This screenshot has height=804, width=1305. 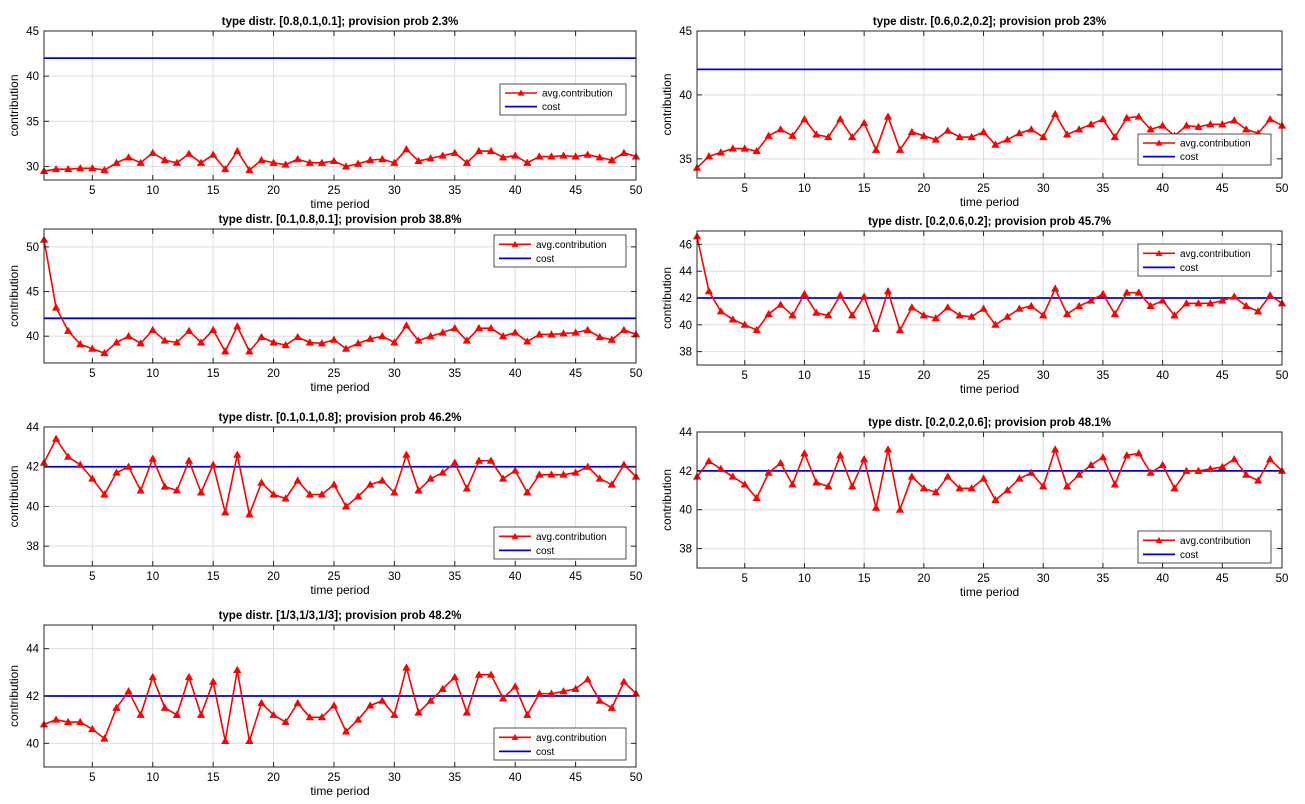 What do you see at coordinates (14, 496) in the screenshot?
I see `y-axis-label: contribution` at bounding box center [14, 496].